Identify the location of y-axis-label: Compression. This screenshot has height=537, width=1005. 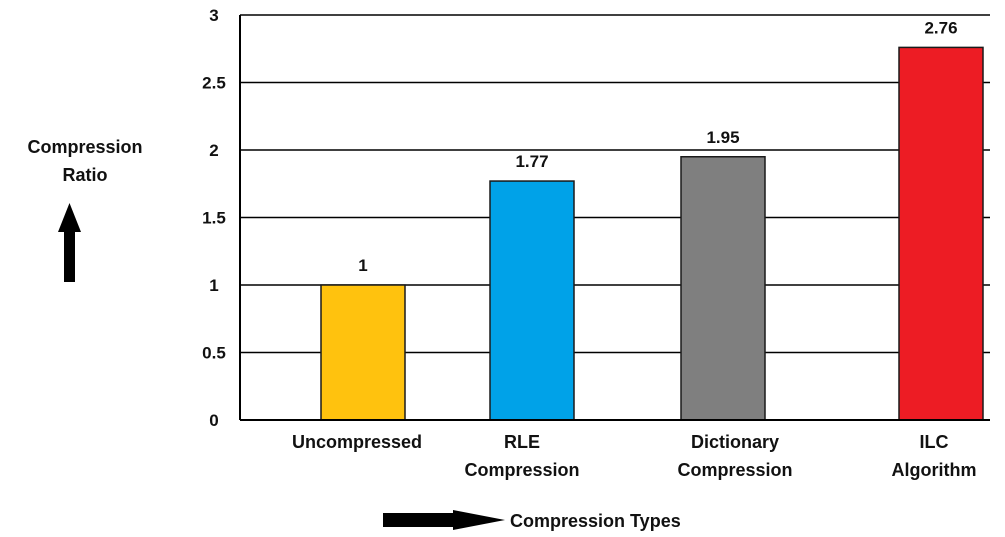
(84, 147).